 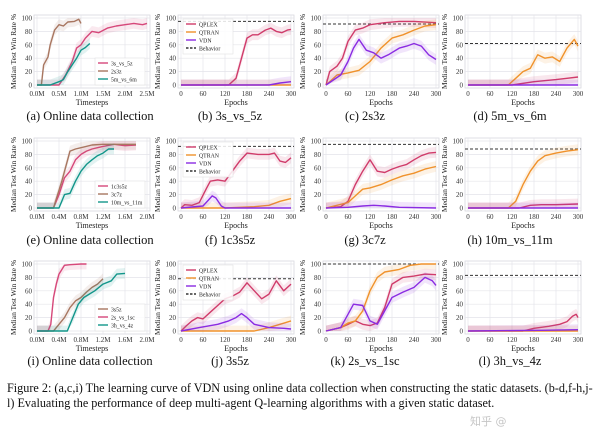 What do you see at coordinates (523, 179) in the screenshot?
I see `series-line-QTRAN` at bounding box center [523, 179].